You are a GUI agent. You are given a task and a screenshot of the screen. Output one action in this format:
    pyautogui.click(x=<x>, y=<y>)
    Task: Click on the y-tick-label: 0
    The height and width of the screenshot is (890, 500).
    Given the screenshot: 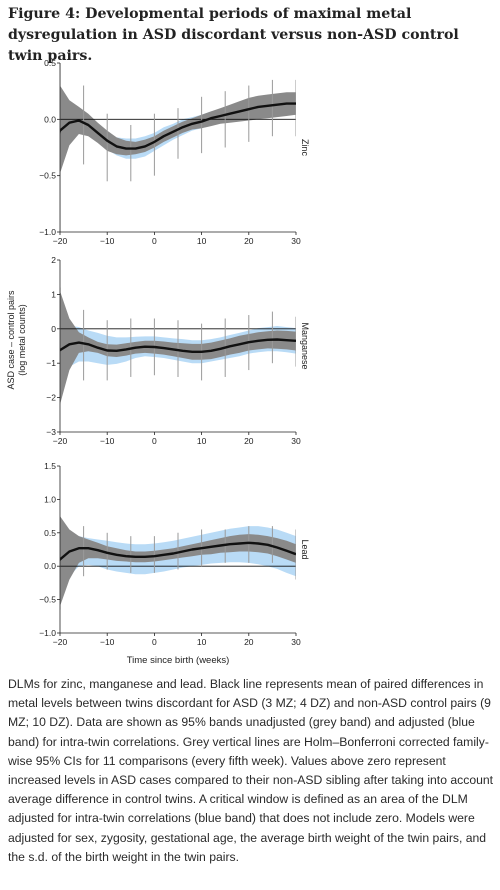 What is the action you would take?
    pyautogui.click(x=53, y=329)
    